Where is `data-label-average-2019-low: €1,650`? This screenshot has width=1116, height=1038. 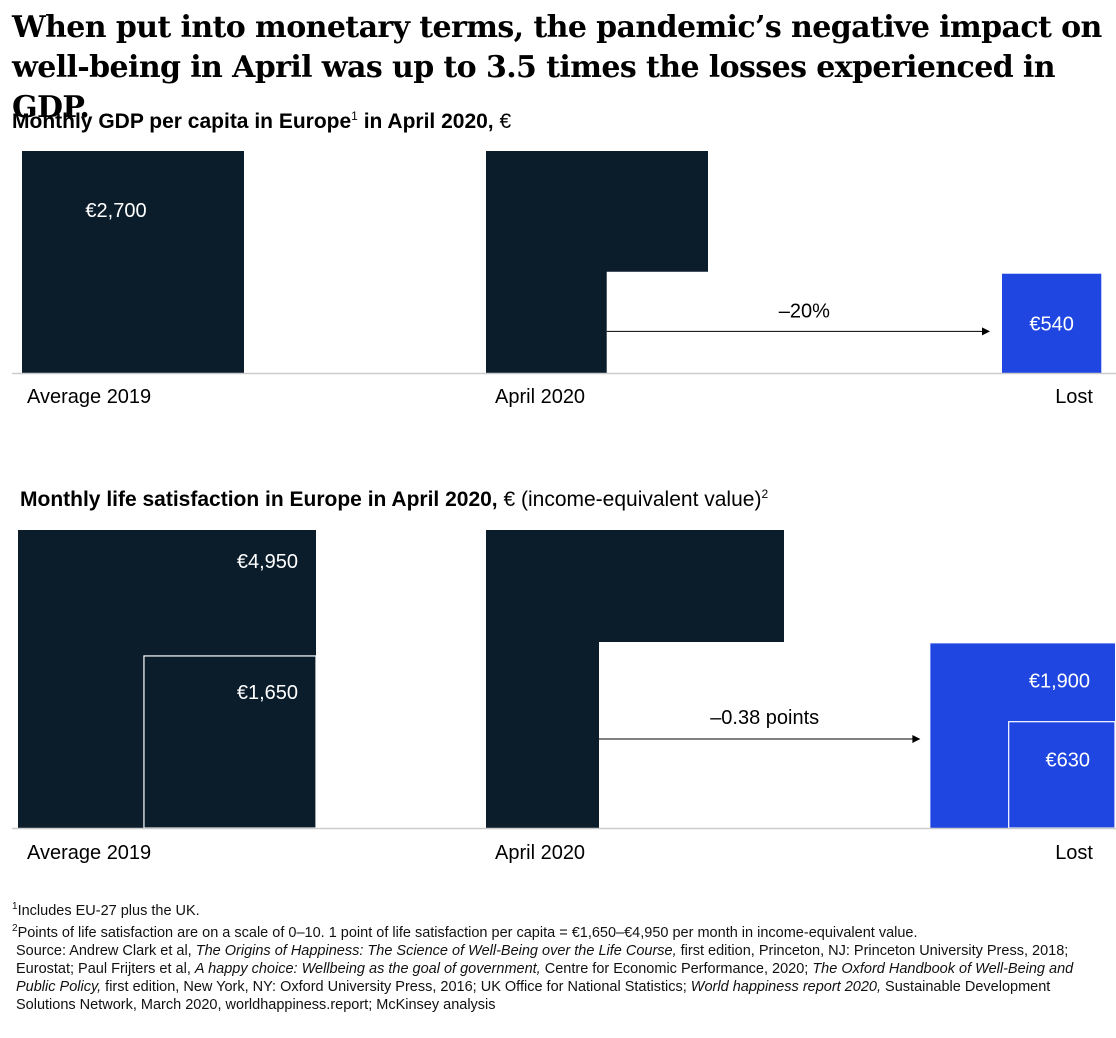
data-label-average-2019-low: €1,650 is located at coordinates (267, 693).